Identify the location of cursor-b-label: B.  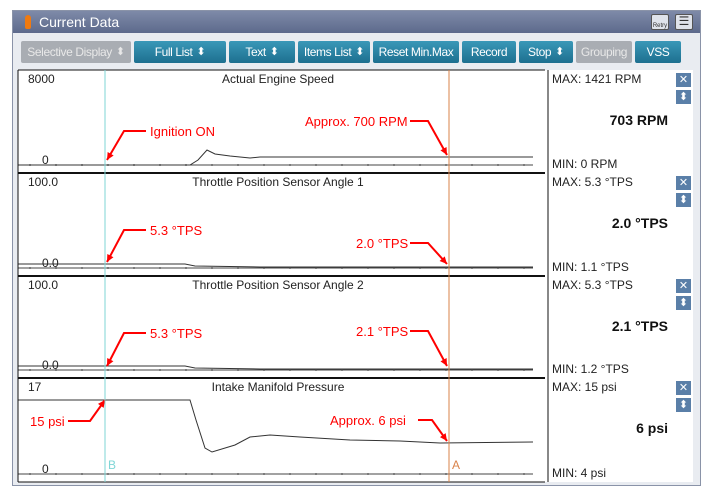
(112, 465).